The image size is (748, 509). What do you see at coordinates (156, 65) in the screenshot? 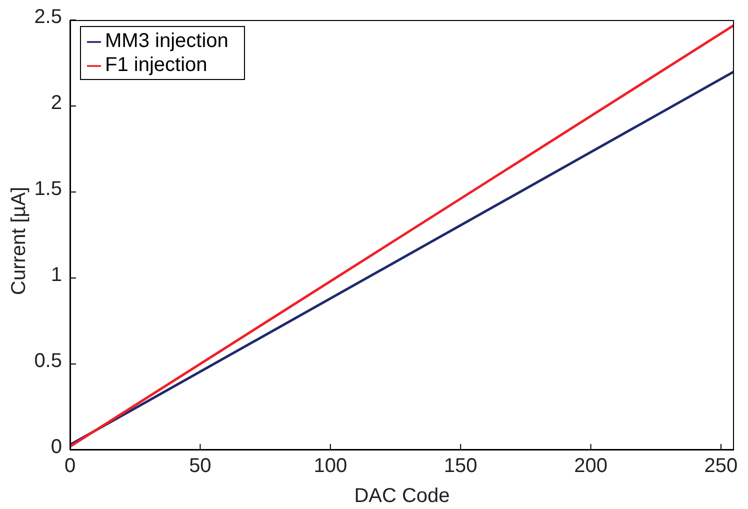
I see `legend-label: F1 injection` at bounding box center [156, 65].